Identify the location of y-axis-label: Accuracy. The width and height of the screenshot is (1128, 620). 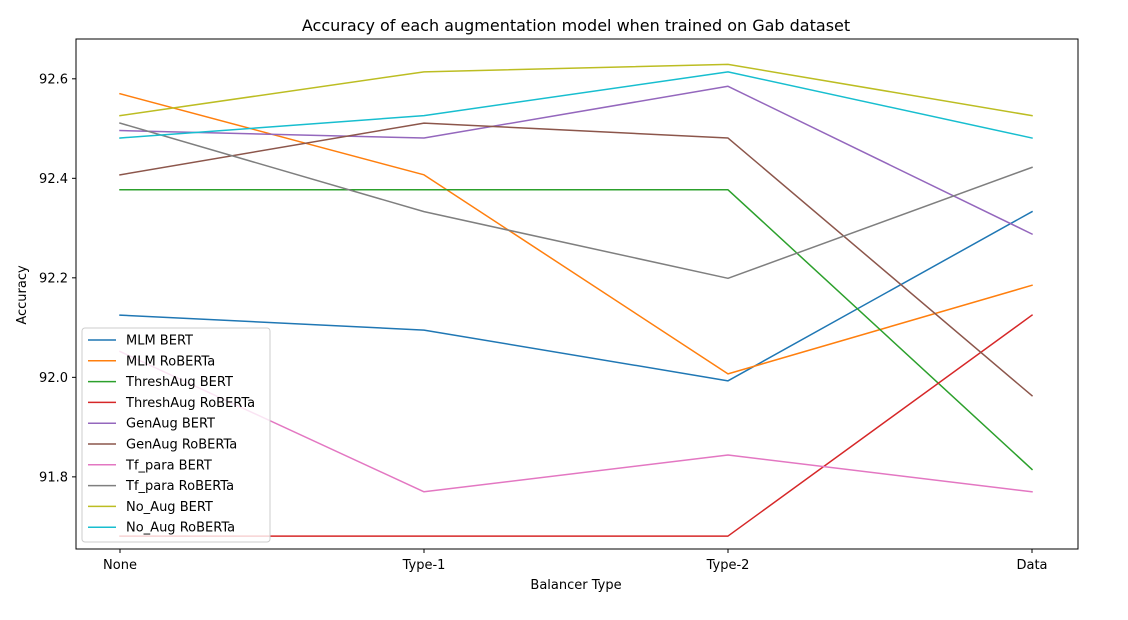
(22, 295).